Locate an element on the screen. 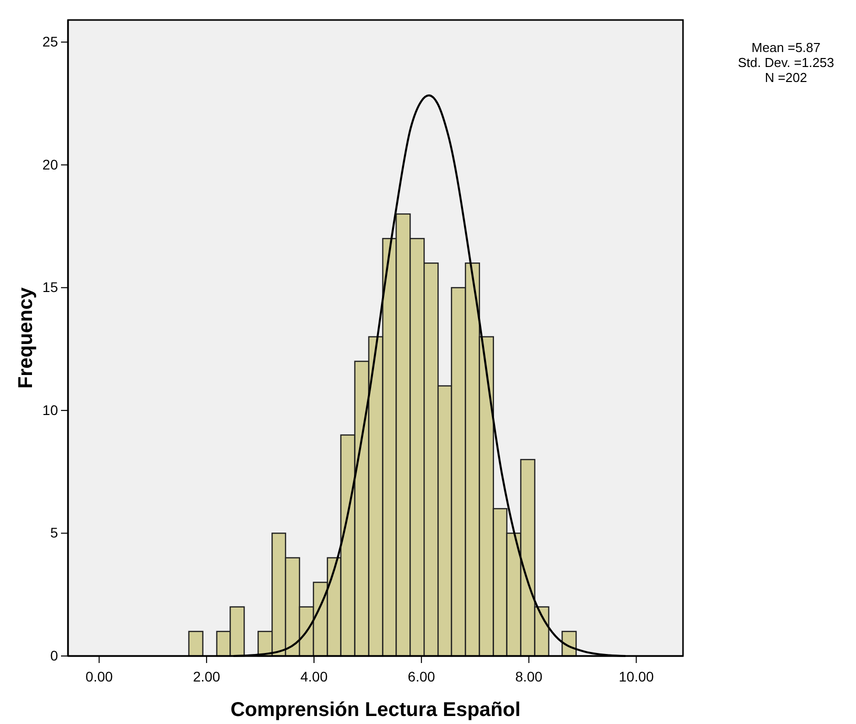 The image size is (856, 724). y-tick-label: 20 is located at coordinates (50, 164).